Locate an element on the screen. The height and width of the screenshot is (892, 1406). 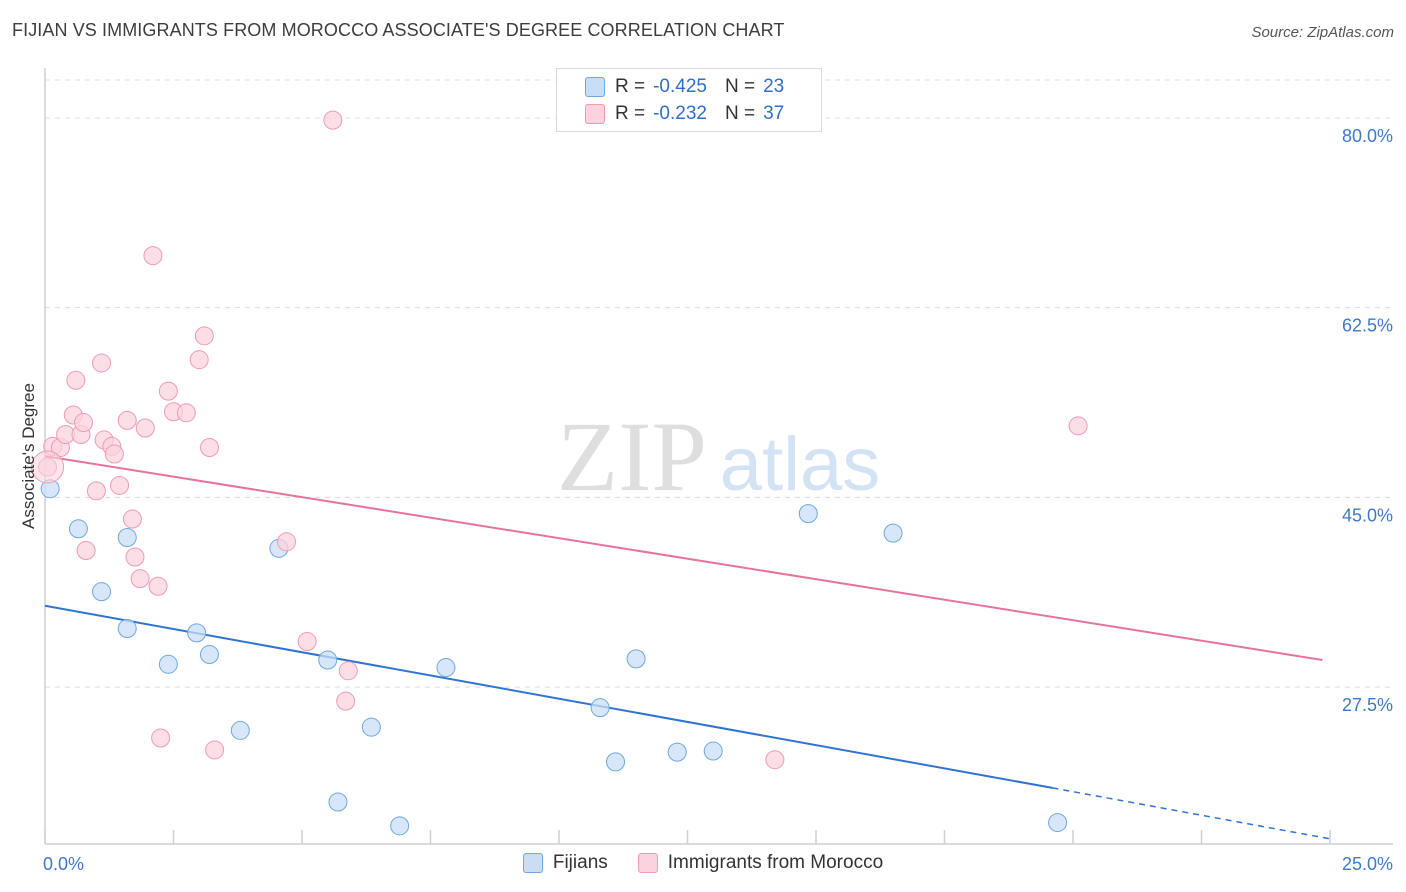
watermark: ZIP atlas is located at coordinates (718, 456).